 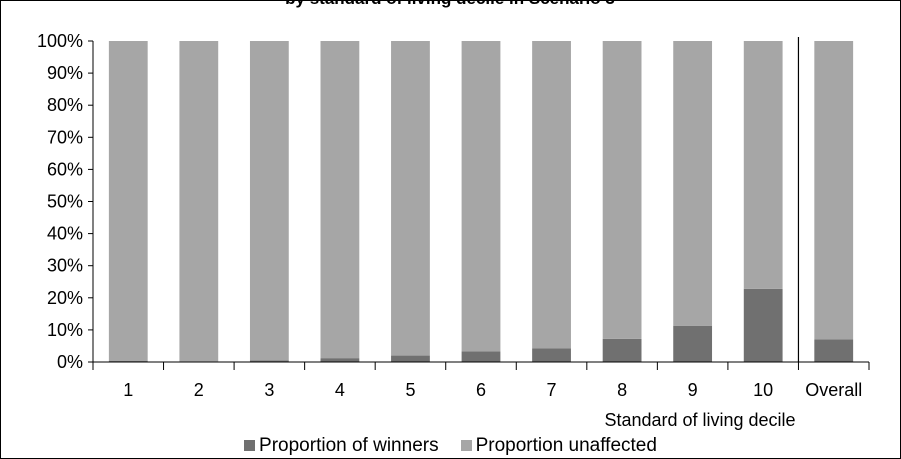 I want to click on legend-swatch-winners, so click(x=250, y=445).